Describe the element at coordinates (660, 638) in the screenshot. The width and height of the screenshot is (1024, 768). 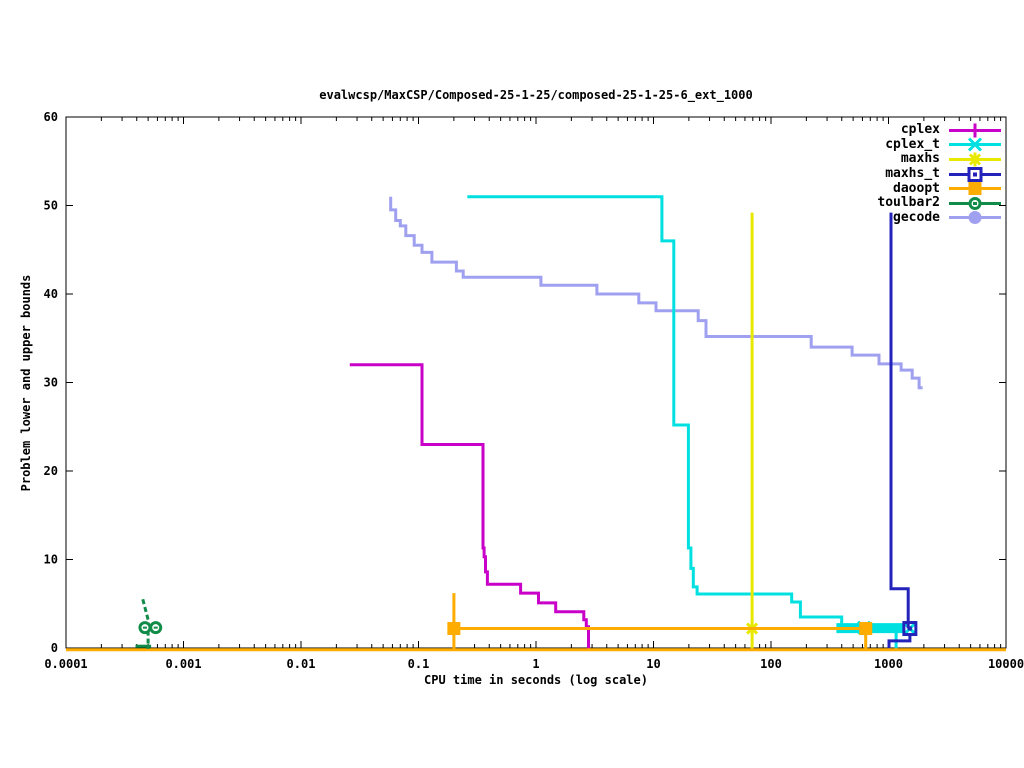
I see `series-daoopt-line` at that location.